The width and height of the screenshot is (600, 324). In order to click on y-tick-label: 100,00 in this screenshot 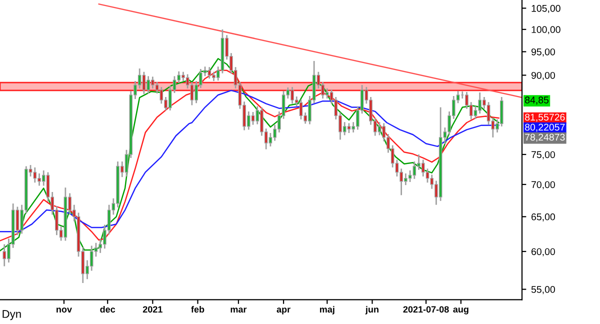, I will do `click(546, 30)`.